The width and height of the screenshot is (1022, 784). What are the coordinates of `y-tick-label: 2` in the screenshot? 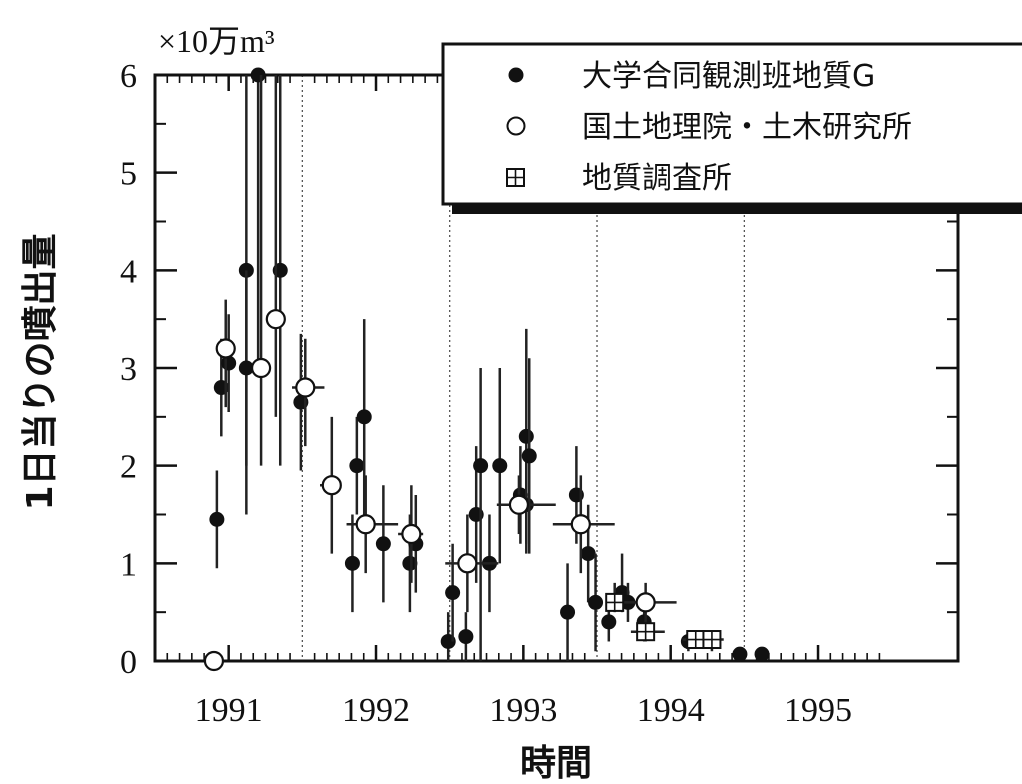 It's located at (128, 467).